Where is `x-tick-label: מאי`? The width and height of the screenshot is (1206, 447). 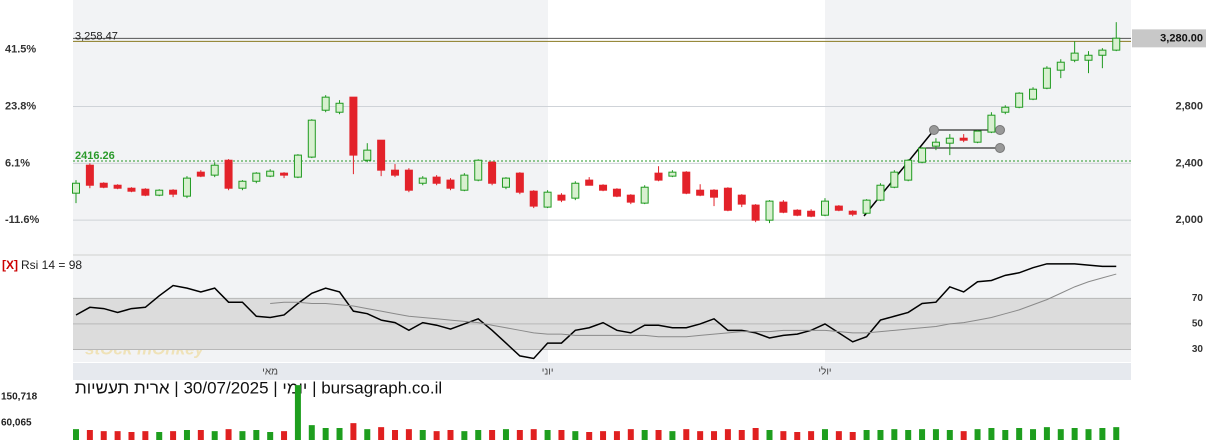 x-tick-label: מאי is located at coordinates (270, 372).